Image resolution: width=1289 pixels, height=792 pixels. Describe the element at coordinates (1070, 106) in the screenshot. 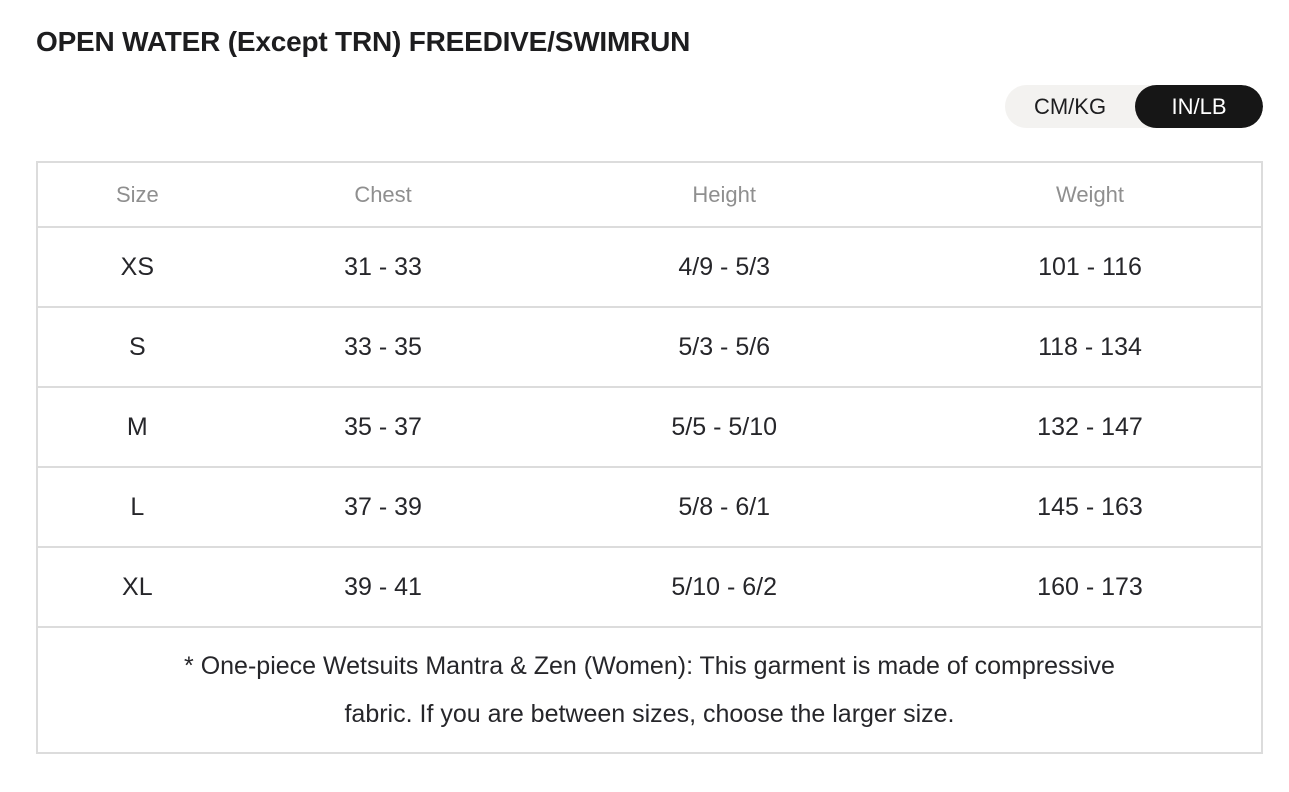

I see `unit-toggle-cmkg-button: CM/KG` at that location.